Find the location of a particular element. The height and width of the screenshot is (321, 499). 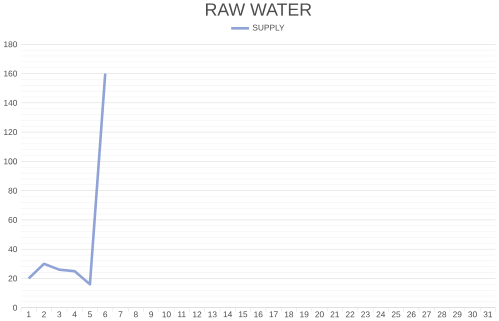

y-tick-label: 120 is located at coordinates (11, 132).